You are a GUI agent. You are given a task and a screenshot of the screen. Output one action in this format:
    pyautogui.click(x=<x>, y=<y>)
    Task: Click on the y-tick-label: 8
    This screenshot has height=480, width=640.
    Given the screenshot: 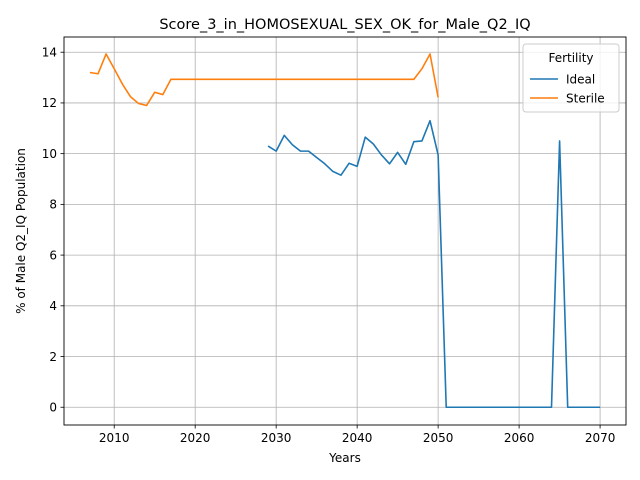 What is the action you would take?
    pyautogui.click(x=53, y=205)
    